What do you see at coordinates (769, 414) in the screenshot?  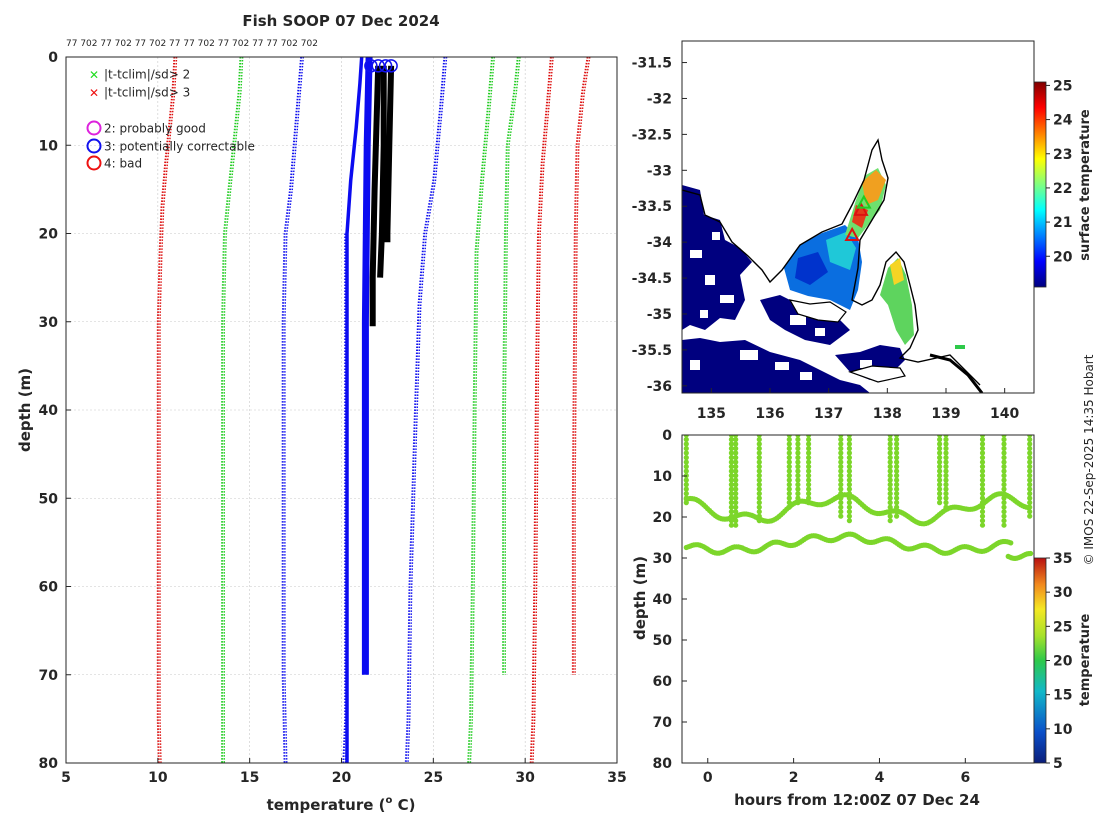 I see `map-x-tick-label: 136` at bounding box center [769, 414].